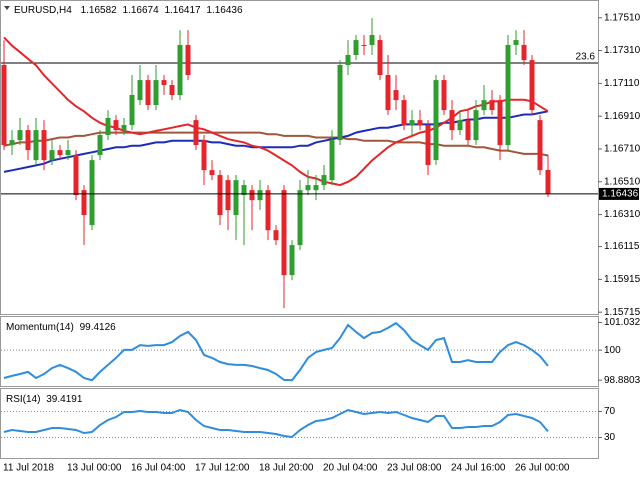 This screenshot has width=640, height=480. Describe the element at coordinates (610, 437) in the screenshot. I see `y-tick-label: 30` at that location.